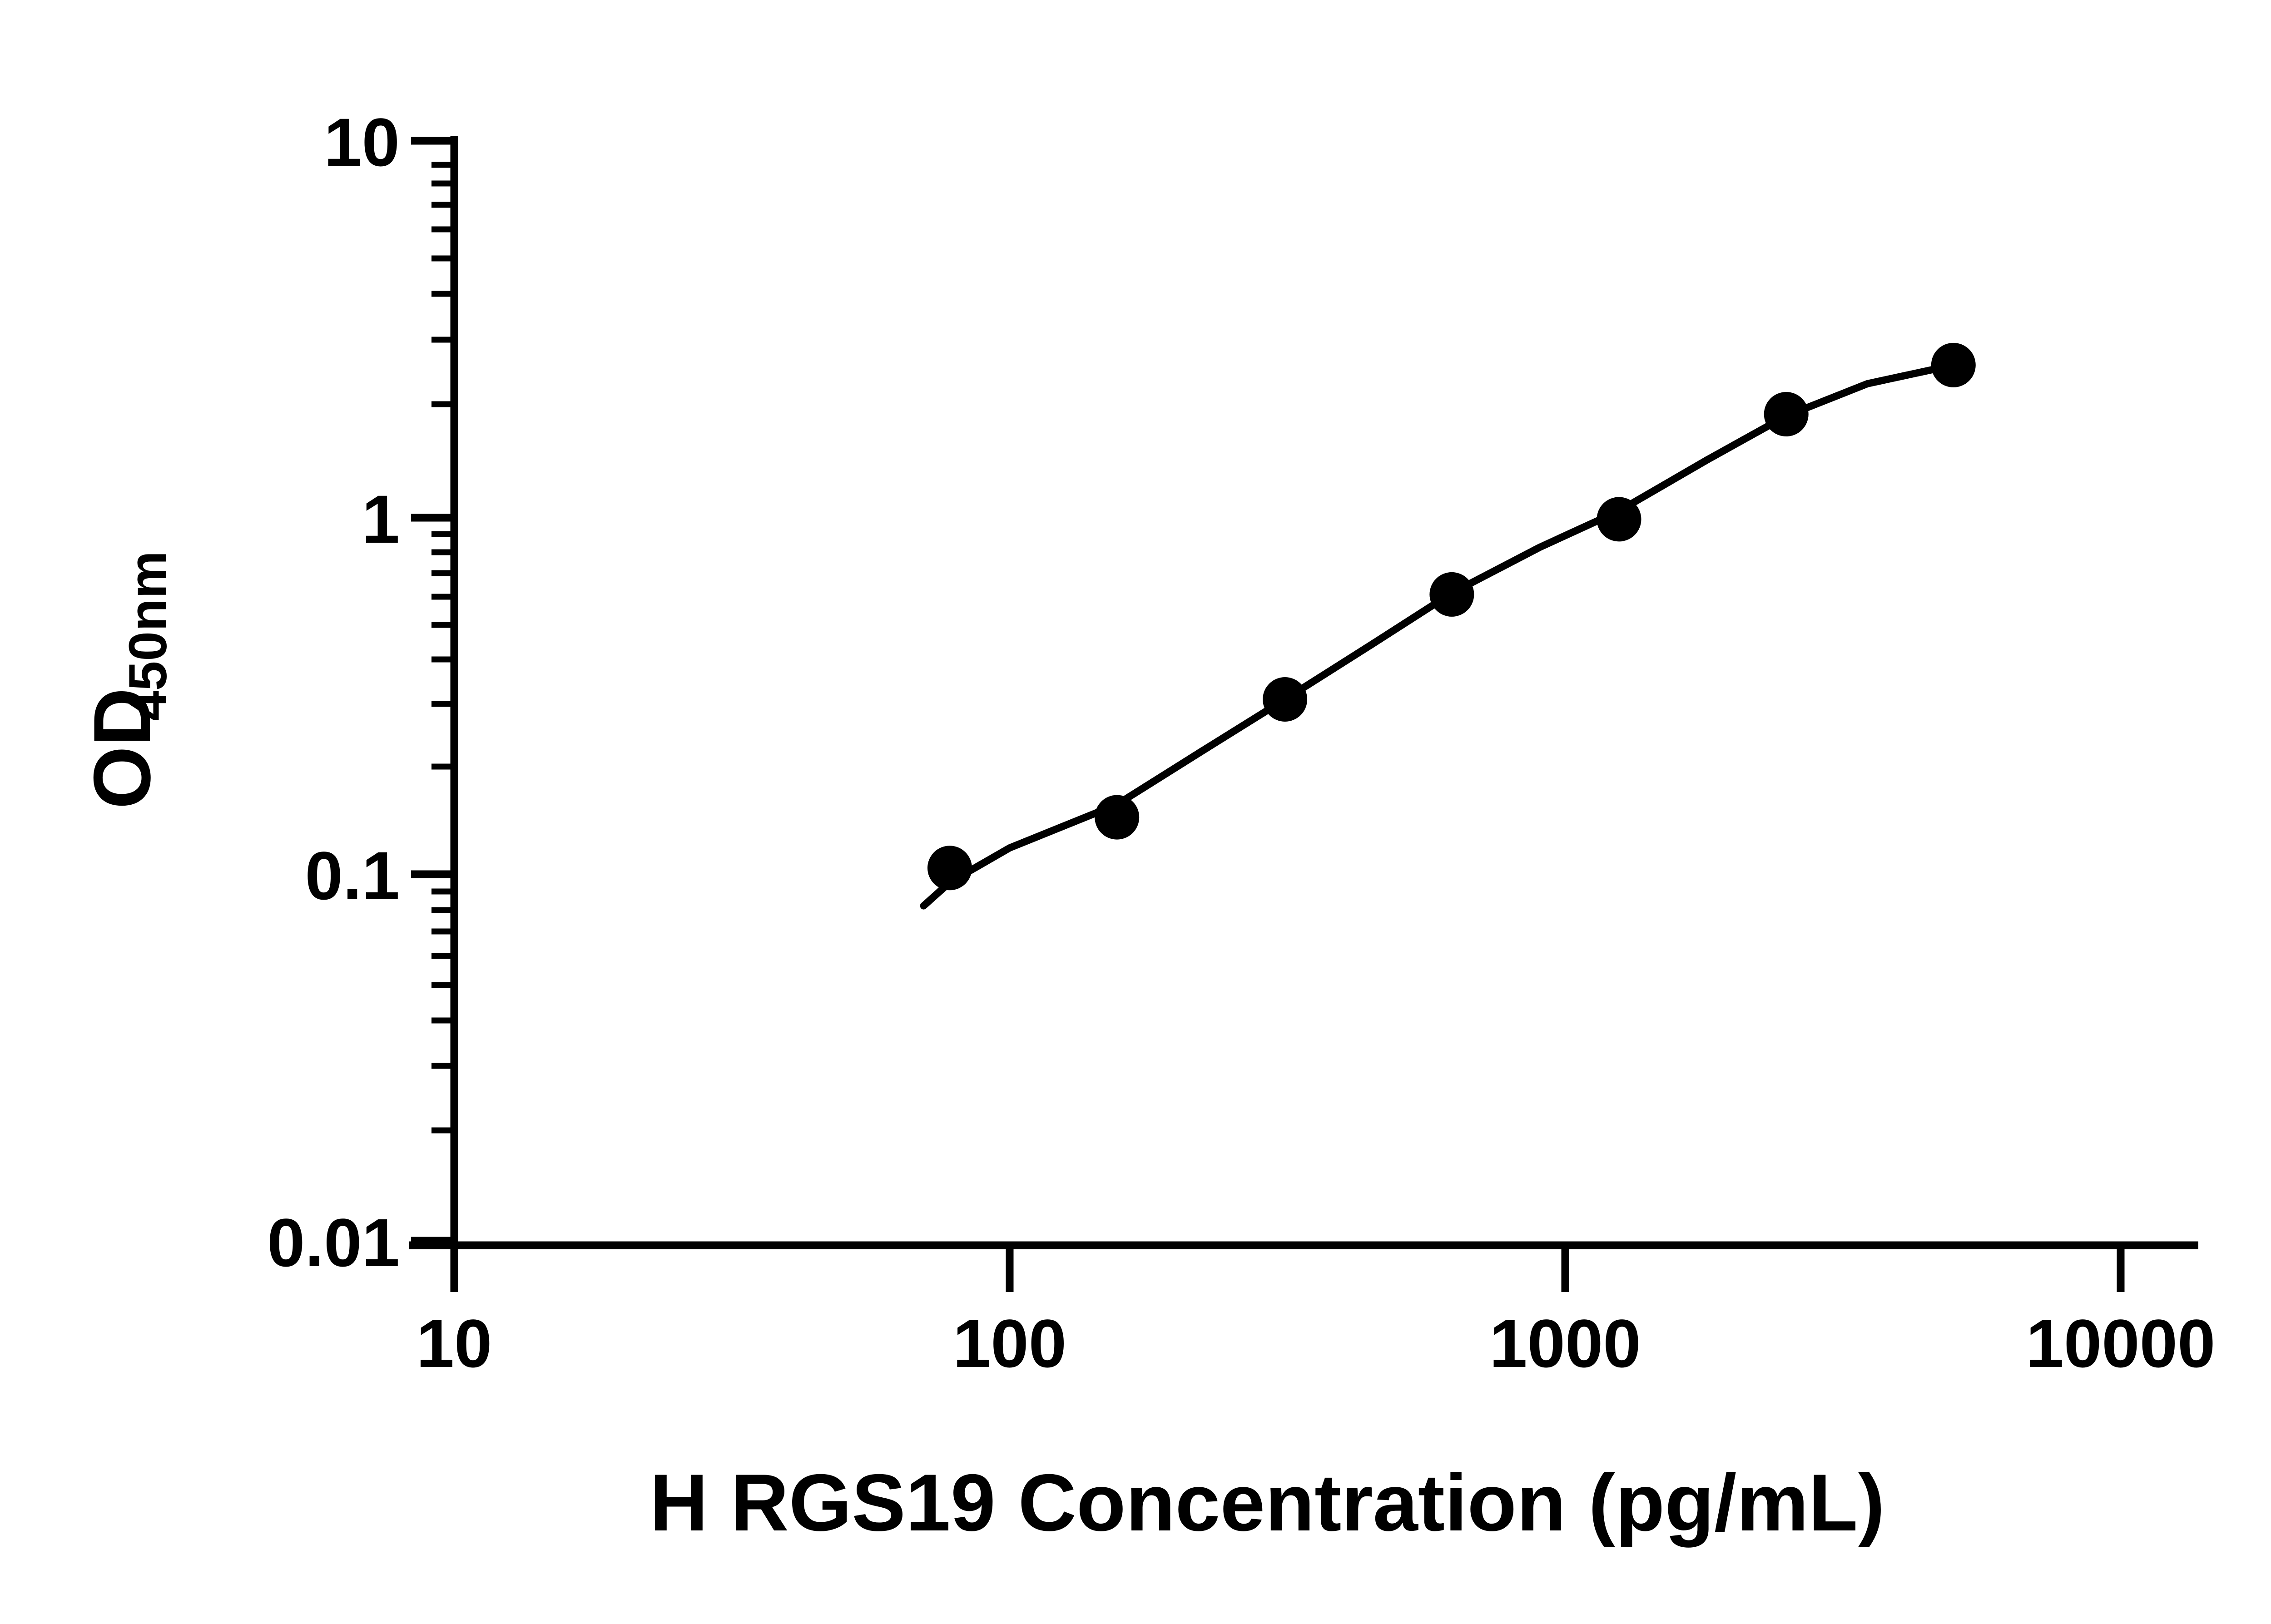 This screenshot has height=1624, width=2271. I want to click on y-tick-label-10: 10, so click(362, 142).